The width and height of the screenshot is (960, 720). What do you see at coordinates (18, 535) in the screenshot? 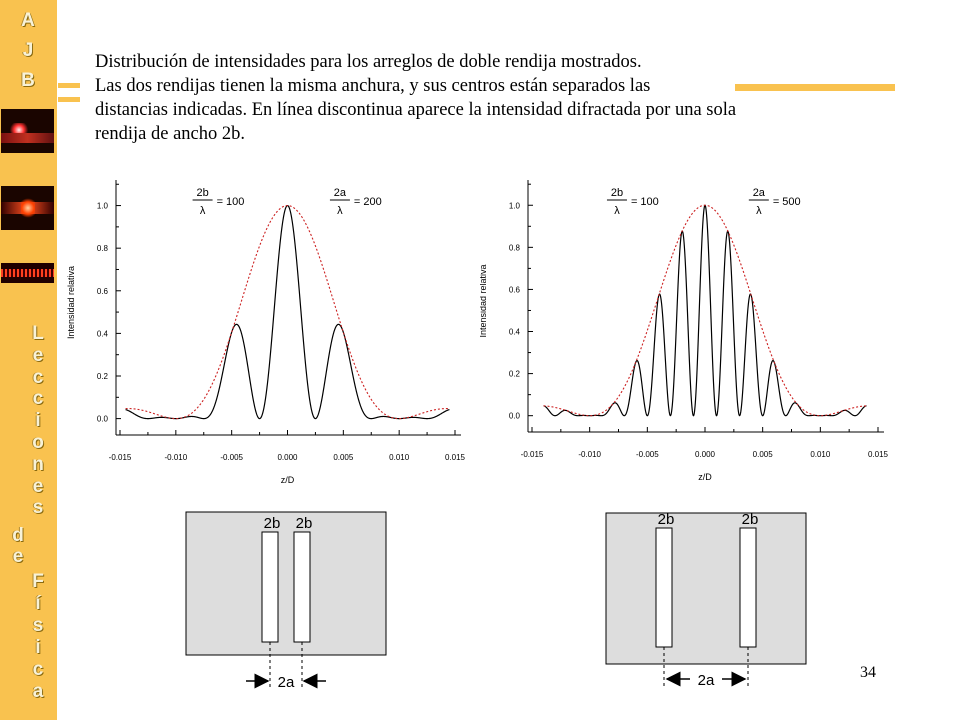
I see `sidebar-letter: d` at bounding box center [18, 535].